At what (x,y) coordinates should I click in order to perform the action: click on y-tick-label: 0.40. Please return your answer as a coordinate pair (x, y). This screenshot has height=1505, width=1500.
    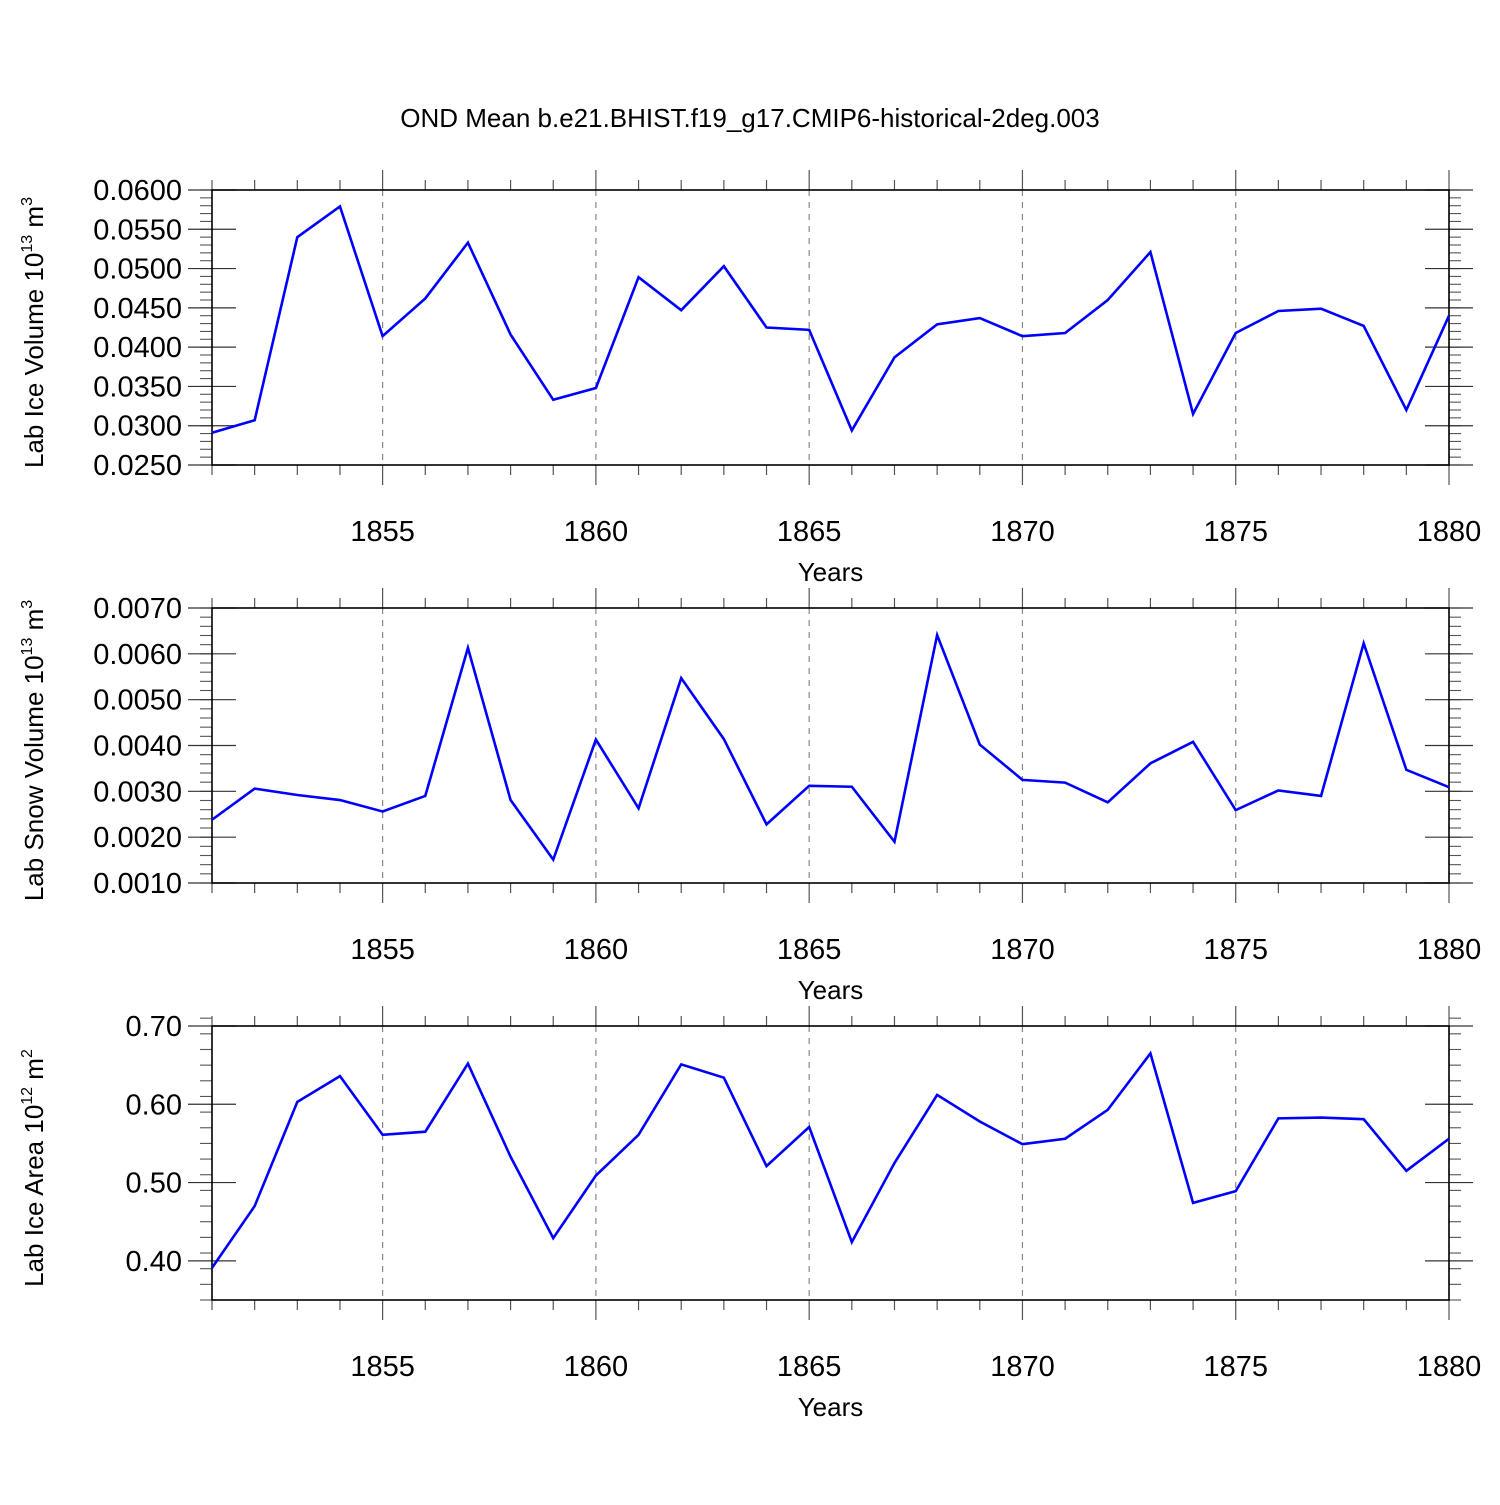
    Looking at the image, I should click on (154, 1262).